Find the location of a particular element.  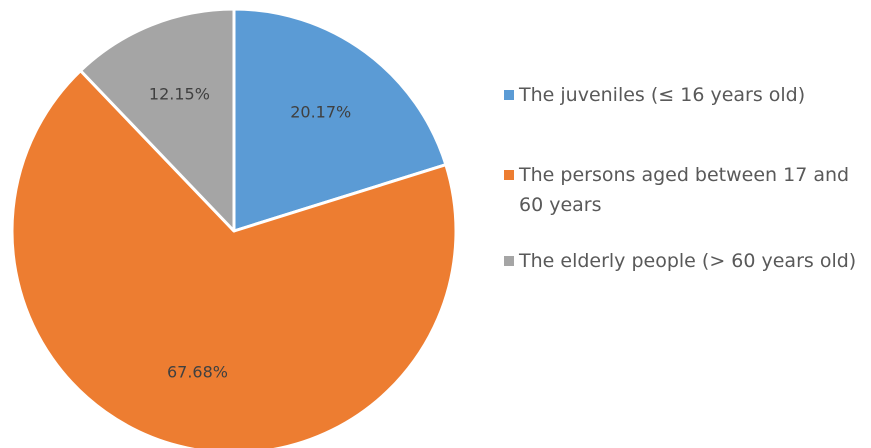

pie-slice-juveniles is located at coordinates (340, 120).